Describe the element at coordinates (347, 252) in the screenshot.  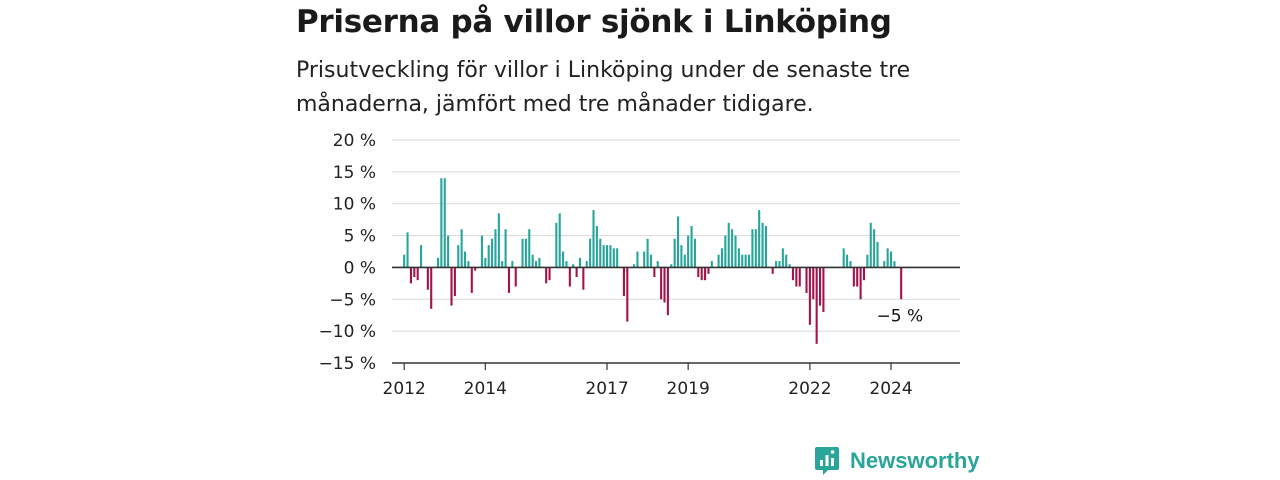
I see `y-axis: 20 % 15 % 10 % 5 % 0 % −5 % −10 % −15 %` at that location.